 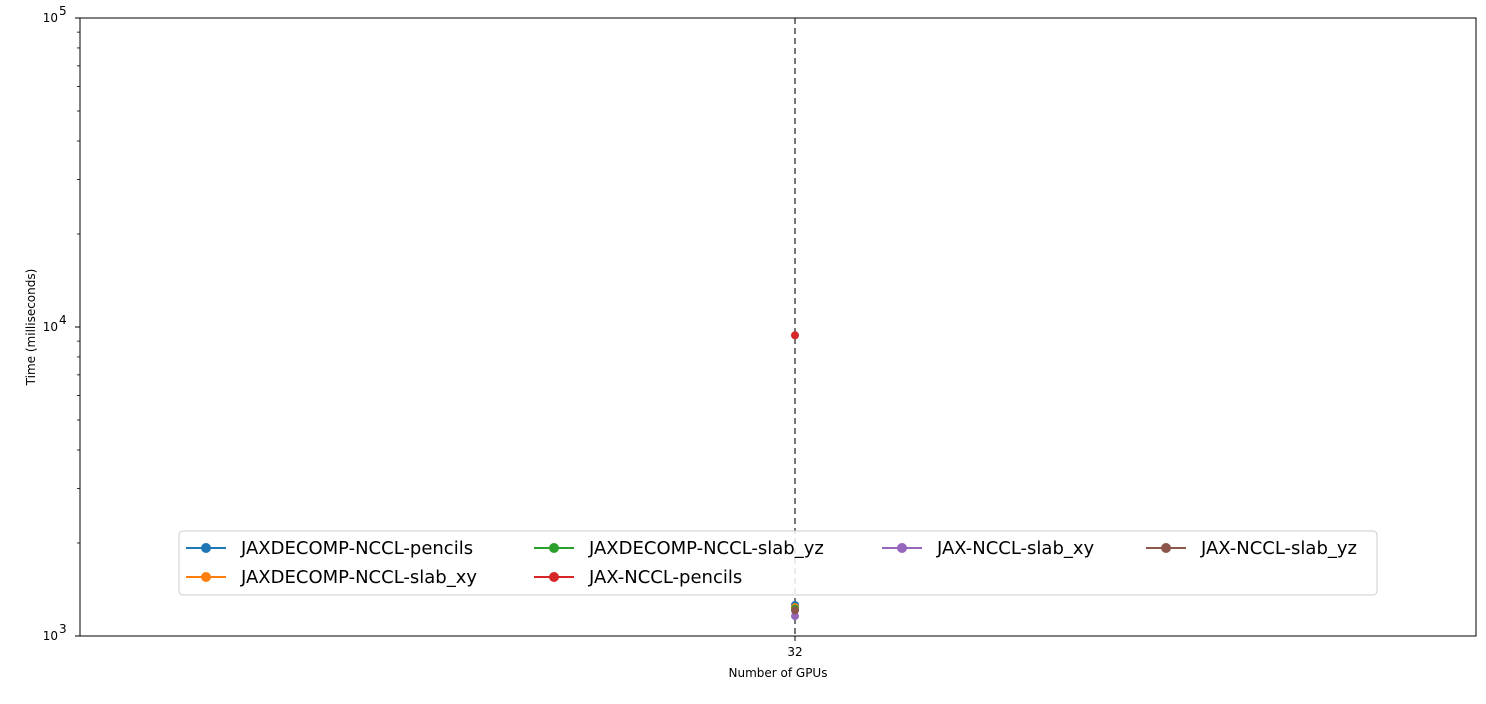 What do you see at coordinates (1015, 548) in the screenshot?
I see `legend-label-5: JAX-NCCL-slab_xy` at bounding box center [1015, 548].